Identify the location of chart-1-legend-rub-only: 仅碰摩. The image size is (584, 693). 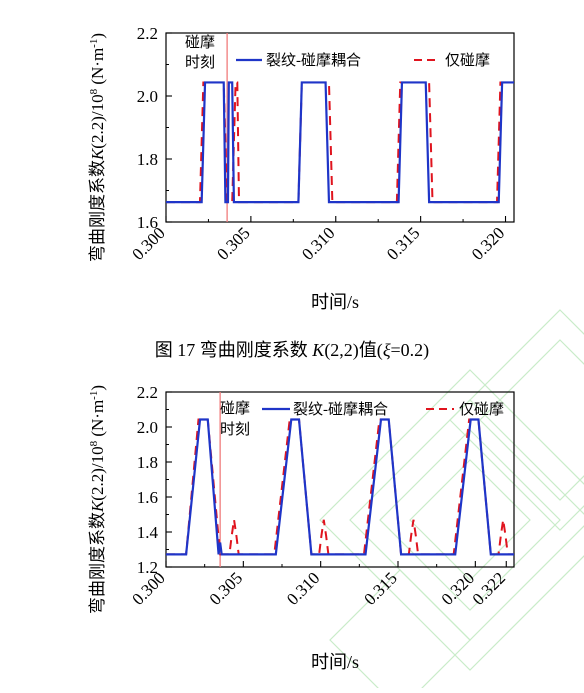
(467, 60).